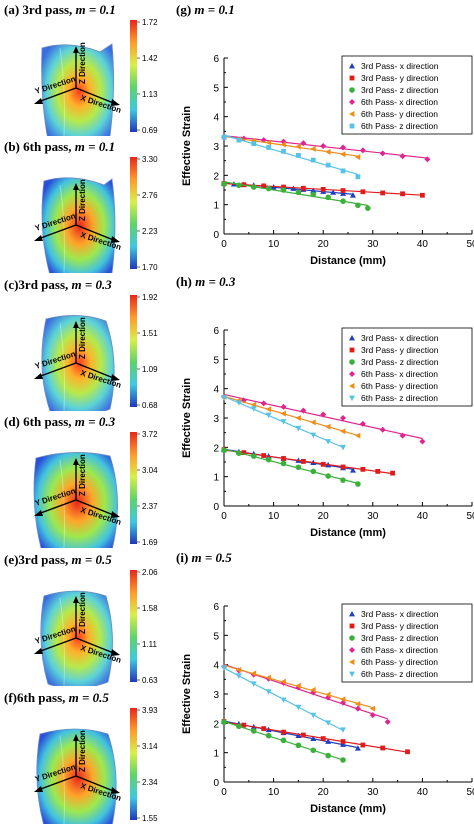 The width and height of the screenshot is (474, 825). I want to click on panel-label: (a) 3rd pass, m = 0.1, so click(60, 10).